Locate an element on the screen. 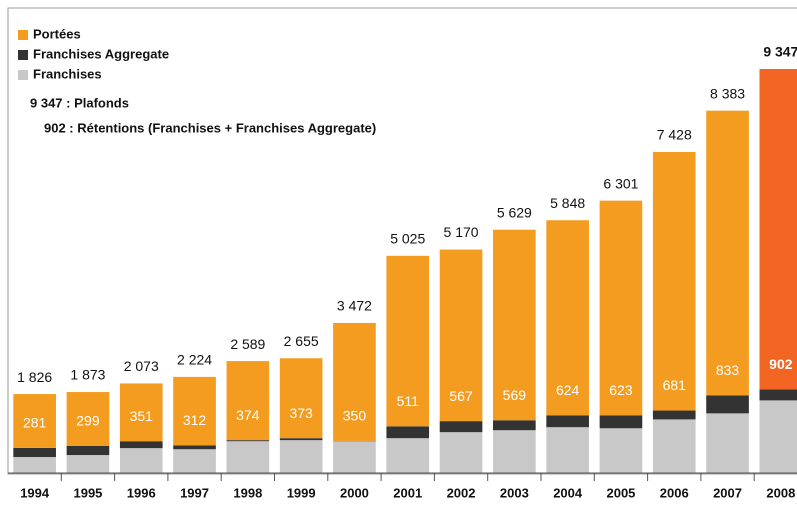 The width and height of the screenshot is (797, 506). total-label: 5 170 is located at coordinates (461, 232).